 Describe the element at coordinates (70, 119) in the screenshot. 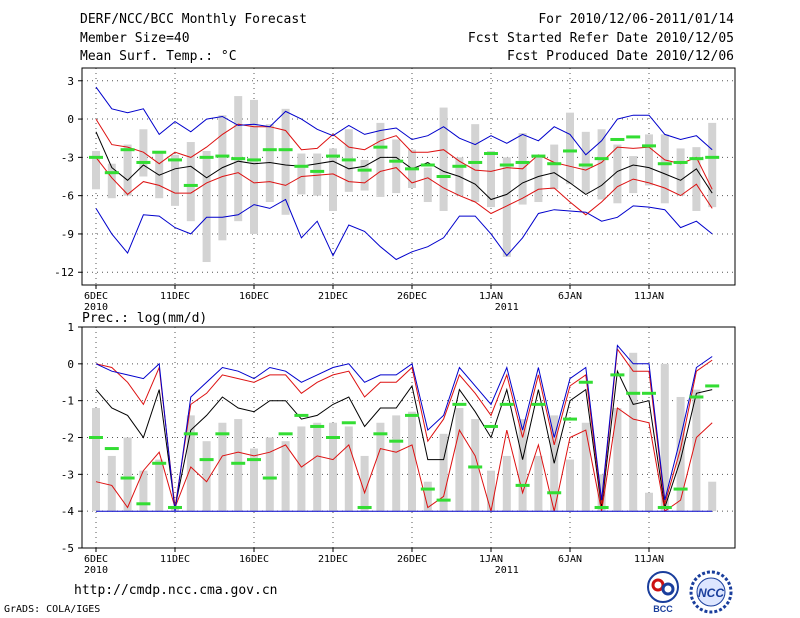

I see `y-tick-label: 0` at that location.